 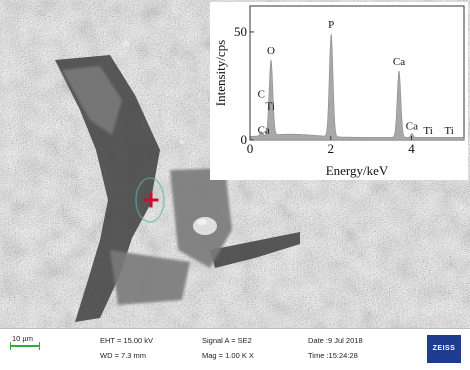 What do you see at coordinates (261, 94) in the screenshot?
I see `peak-label-c: C` at bounding box center [261, 94].